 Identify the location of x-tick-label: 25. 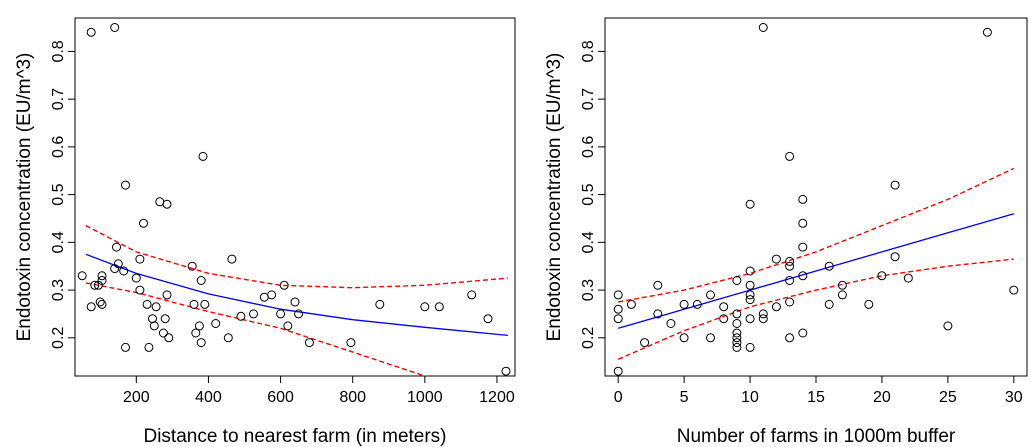
(948, 397).